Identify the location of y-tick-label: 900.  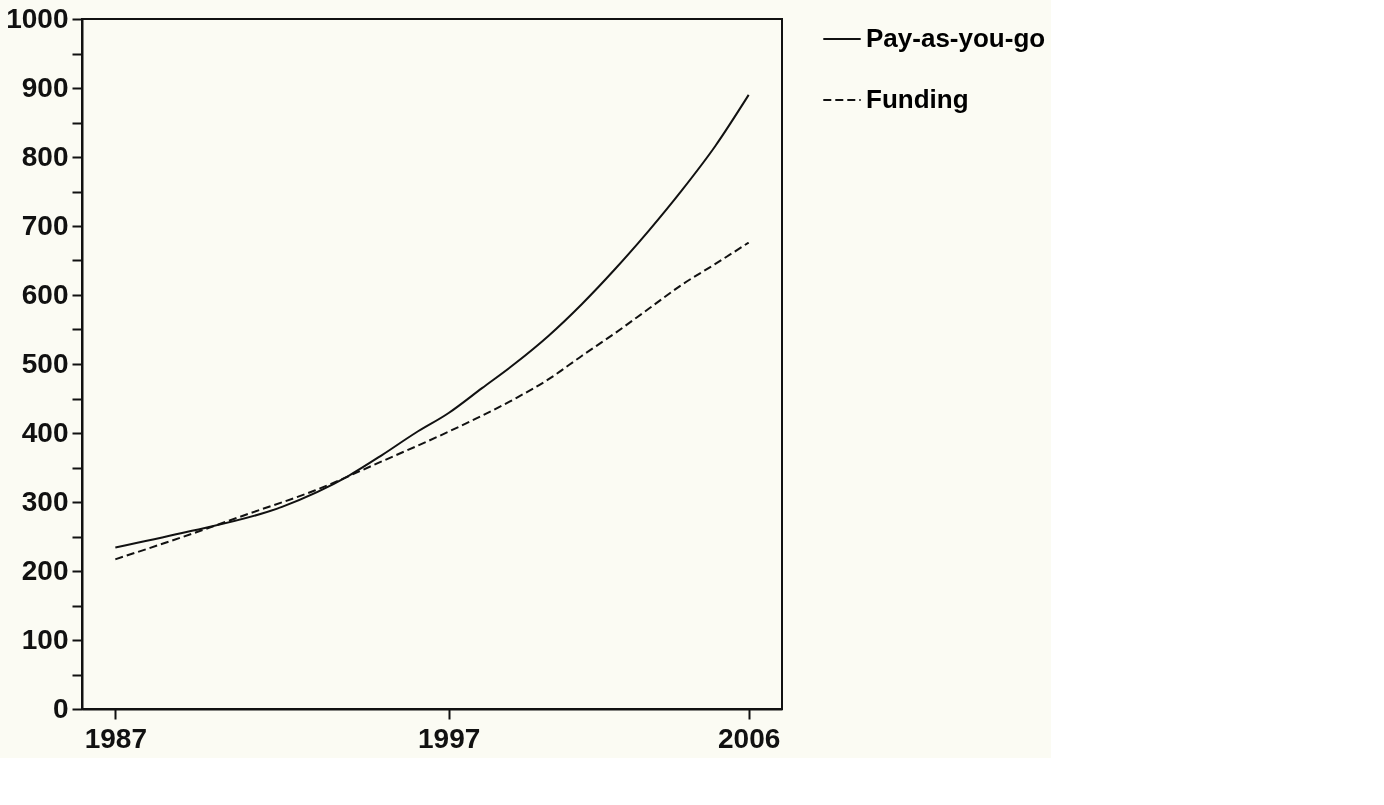
(45, 87).